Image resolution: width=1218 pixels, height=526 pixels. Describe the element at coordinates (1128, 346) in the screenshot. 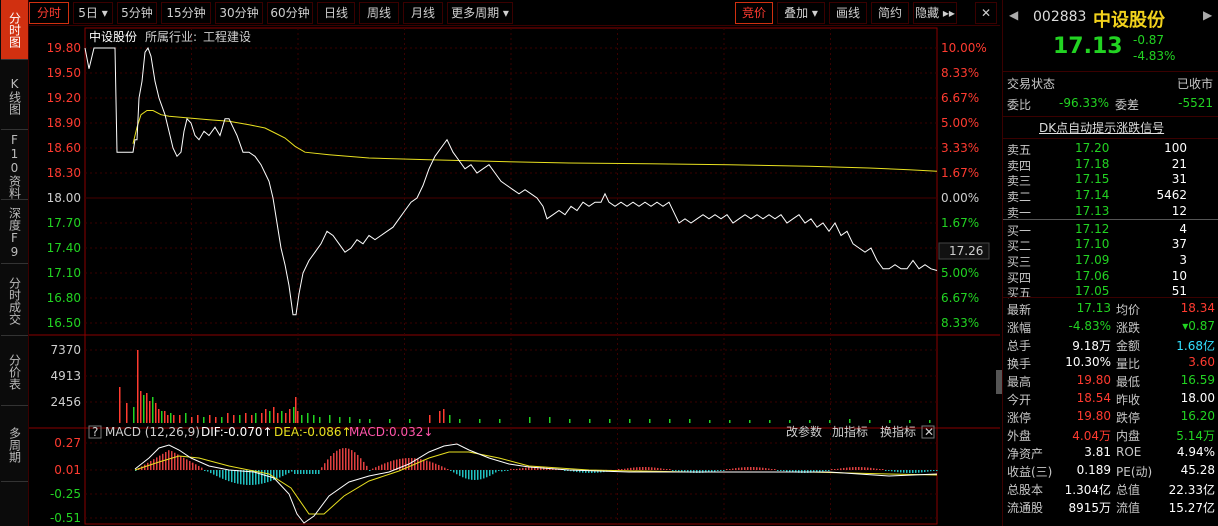

I see `stat-label: 金额` at that location.